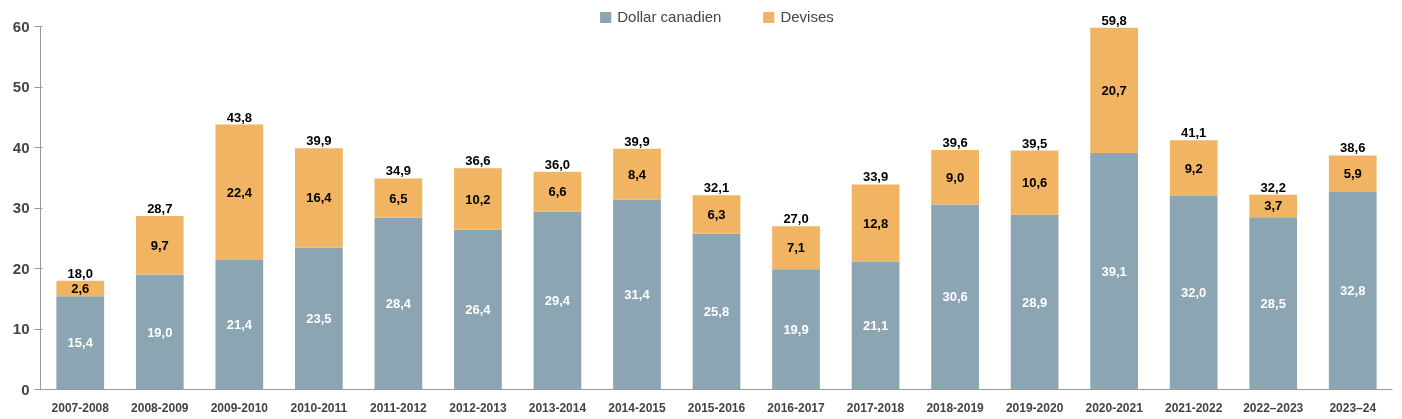 The height and width of the screenshot is (419, 1402). I want to click on data-label: 8,4, so click(637, 174).